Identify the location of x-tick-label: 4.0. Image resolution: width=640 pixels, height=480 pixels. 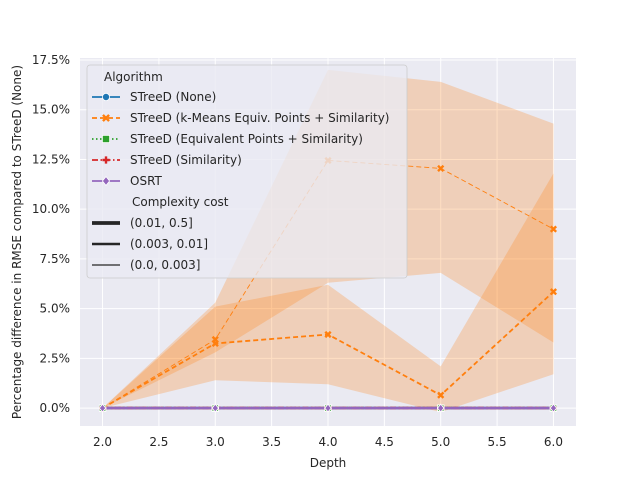
(327, 442).